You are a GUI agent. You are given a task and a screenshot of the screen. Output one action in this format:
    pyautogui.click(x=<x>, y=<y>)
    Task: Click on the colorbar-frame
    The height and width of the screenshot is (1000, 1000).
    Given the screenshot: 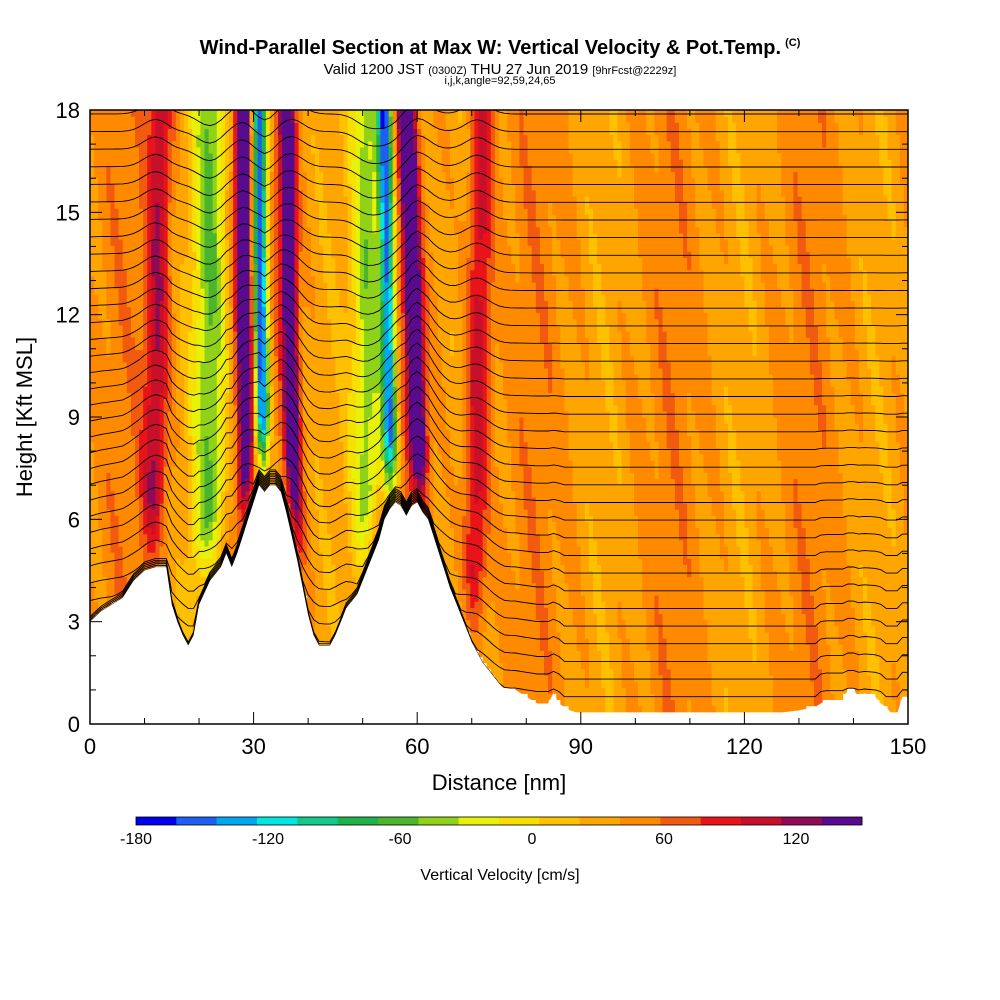 What is the action you would take?
    pyautogui.click(x=499, y=821)
    